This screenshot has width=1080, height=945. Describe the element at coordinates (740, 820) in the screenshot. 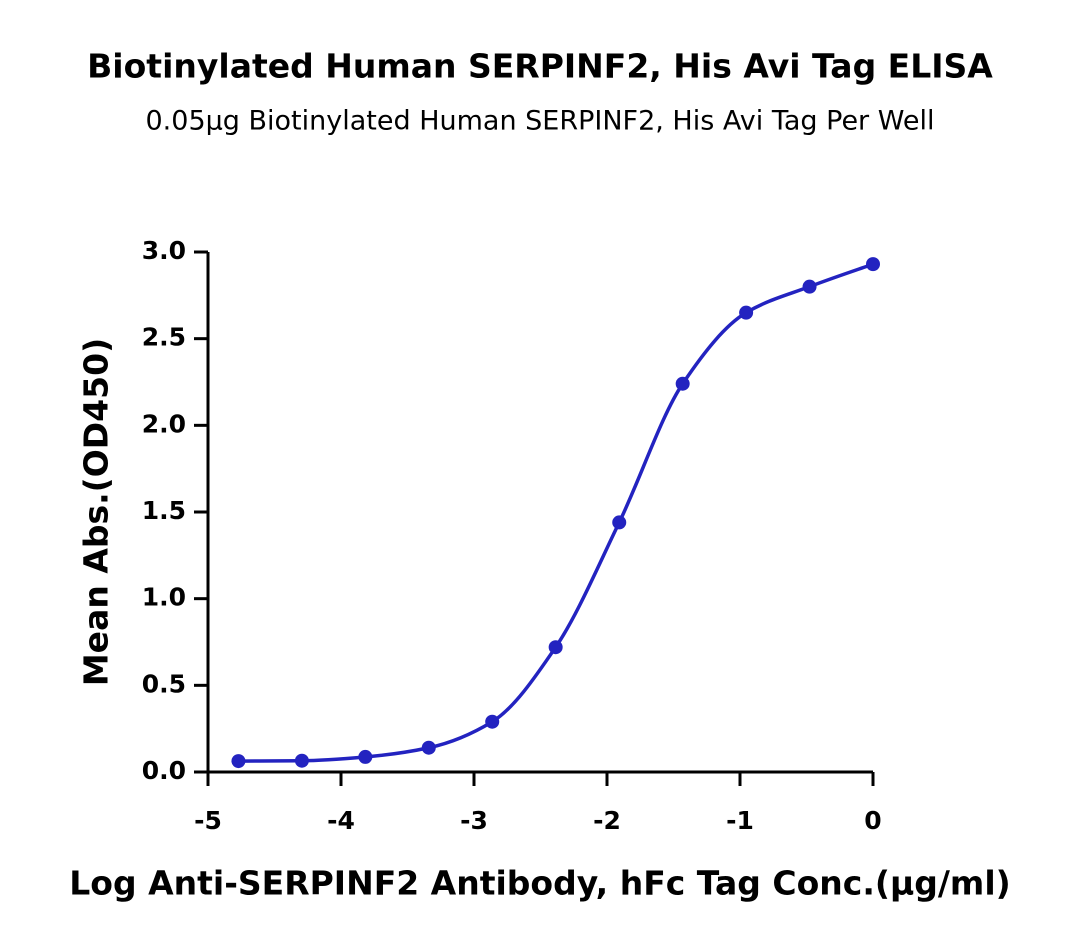

I see `x-tick-label: -1` at that location.